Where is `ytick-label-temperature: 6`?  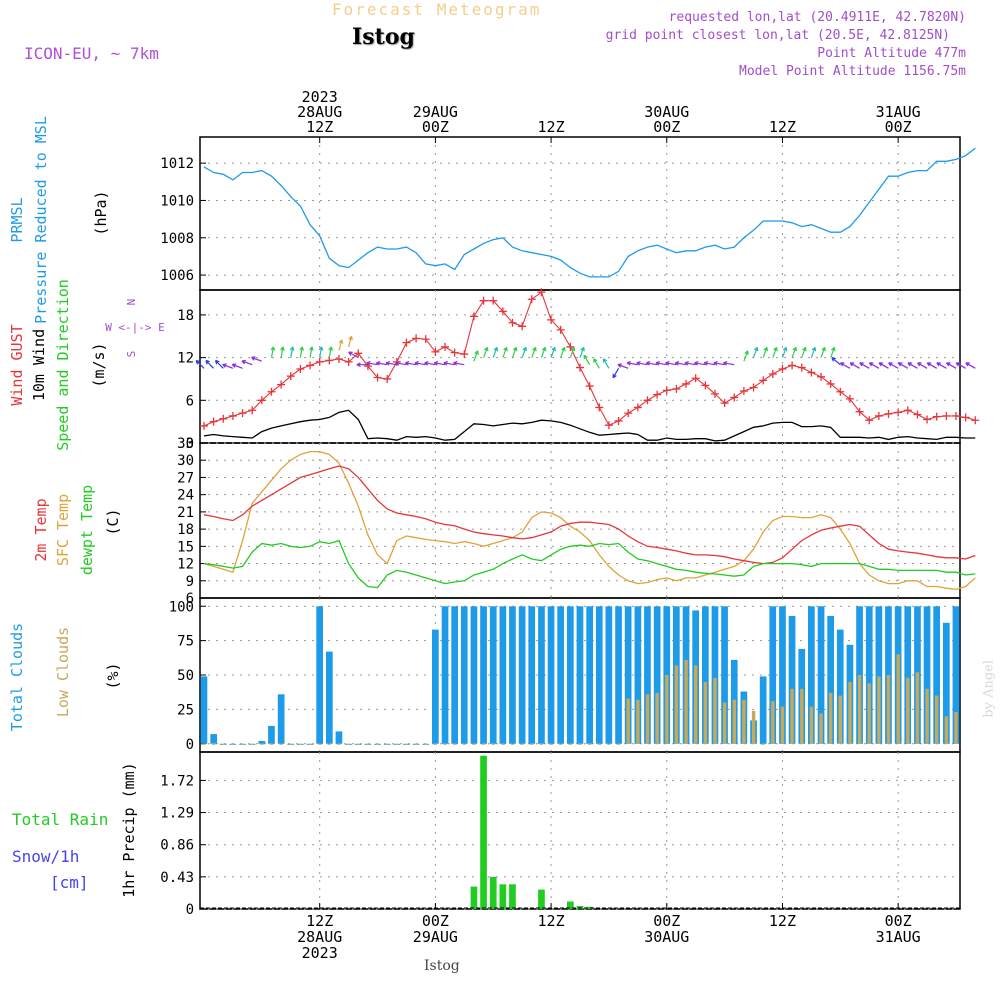
ytick-label-temperature: 6 is located at coordinates (190, 599).